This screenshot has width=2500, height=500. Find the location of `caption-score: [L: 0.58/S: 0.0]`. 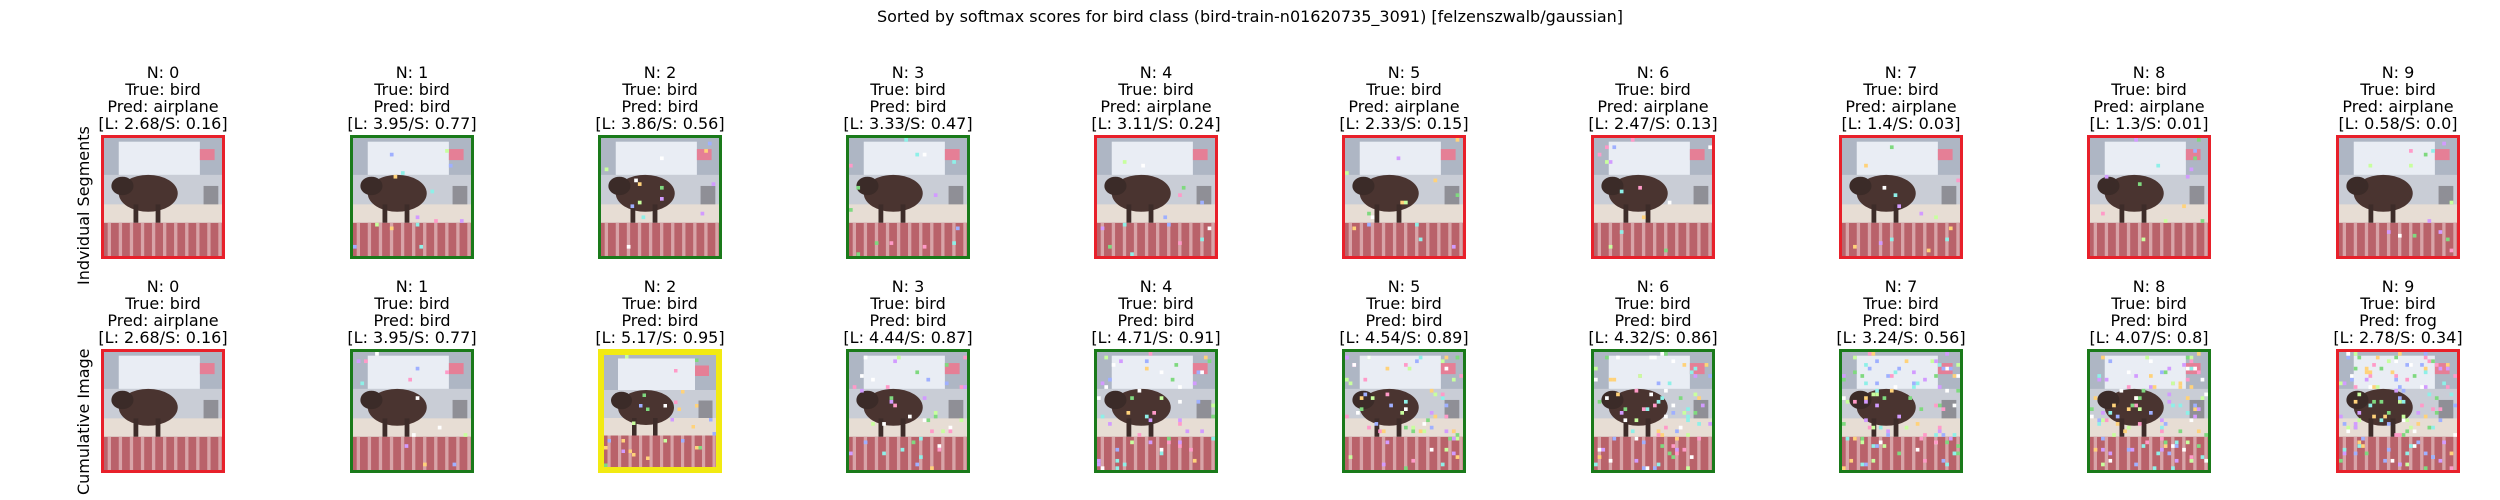

caption-score: [L: 0.58/S: 0.0] is located at coordinates (2398, 123).